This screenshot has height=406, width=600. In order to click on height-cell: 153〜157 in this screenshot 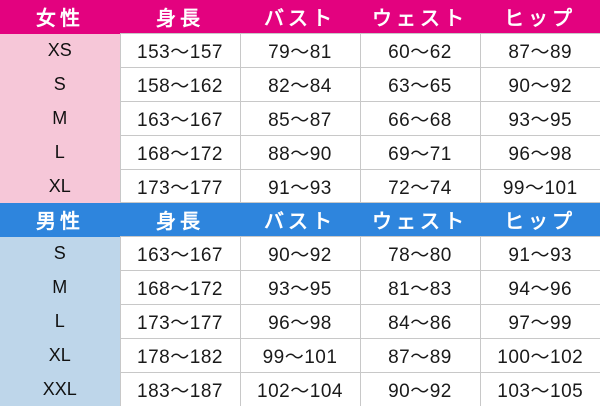, I will do `click(180, 51)`.